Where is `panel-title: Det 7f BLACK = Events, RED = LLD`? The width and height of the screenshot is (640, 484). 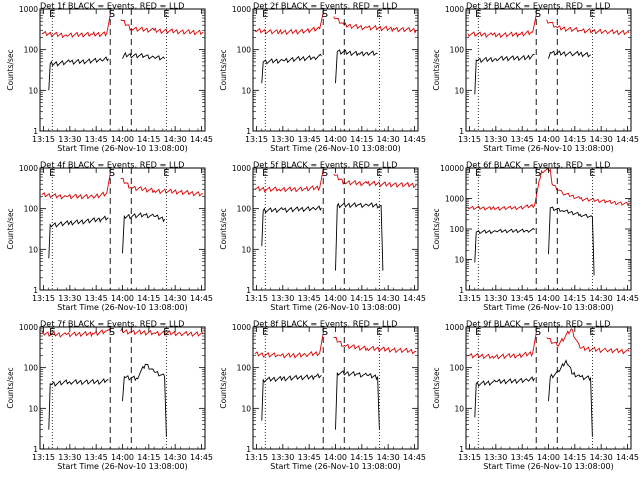 panel-title: Det 7f BLACK = Events, RED = LLD is located at coordinates (112, 324).